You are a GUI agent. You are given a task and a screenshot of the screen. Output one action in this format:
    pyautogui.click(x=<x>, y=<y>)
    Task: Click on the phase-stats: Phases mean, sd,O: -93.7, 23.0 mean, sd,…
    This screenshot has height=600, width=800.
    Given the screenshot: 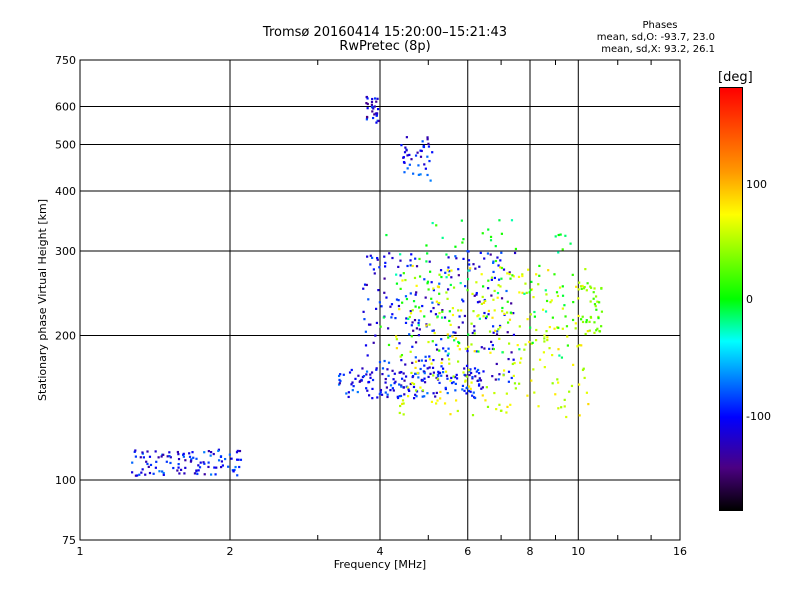 What is the action you would take?
    pyautogui.click(x=645, y=38)
    